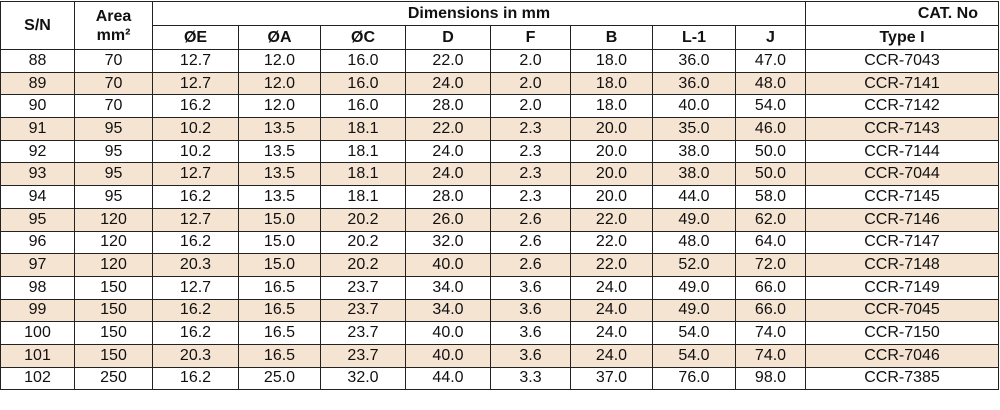  What do you see at coordinates (902, 197) in the screenshot?
I see `table-cell: CCR-7145` at bounding box center [902, 197].